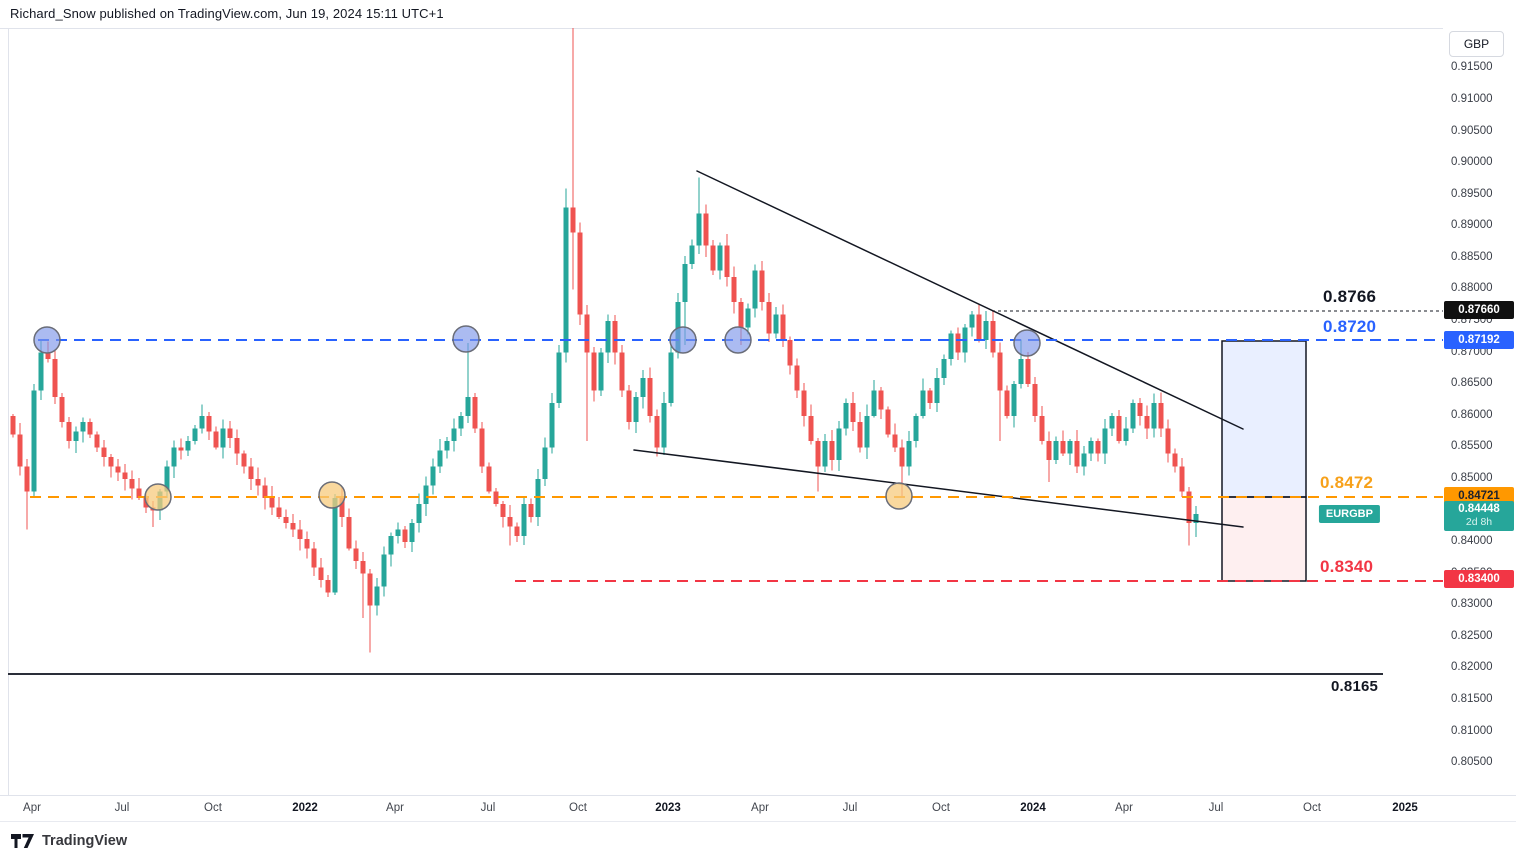  What do you see at coordinates (1472, 730) in the screenshot?
I see `price-tick: 0.81000` at bounding box center [1472, 730].